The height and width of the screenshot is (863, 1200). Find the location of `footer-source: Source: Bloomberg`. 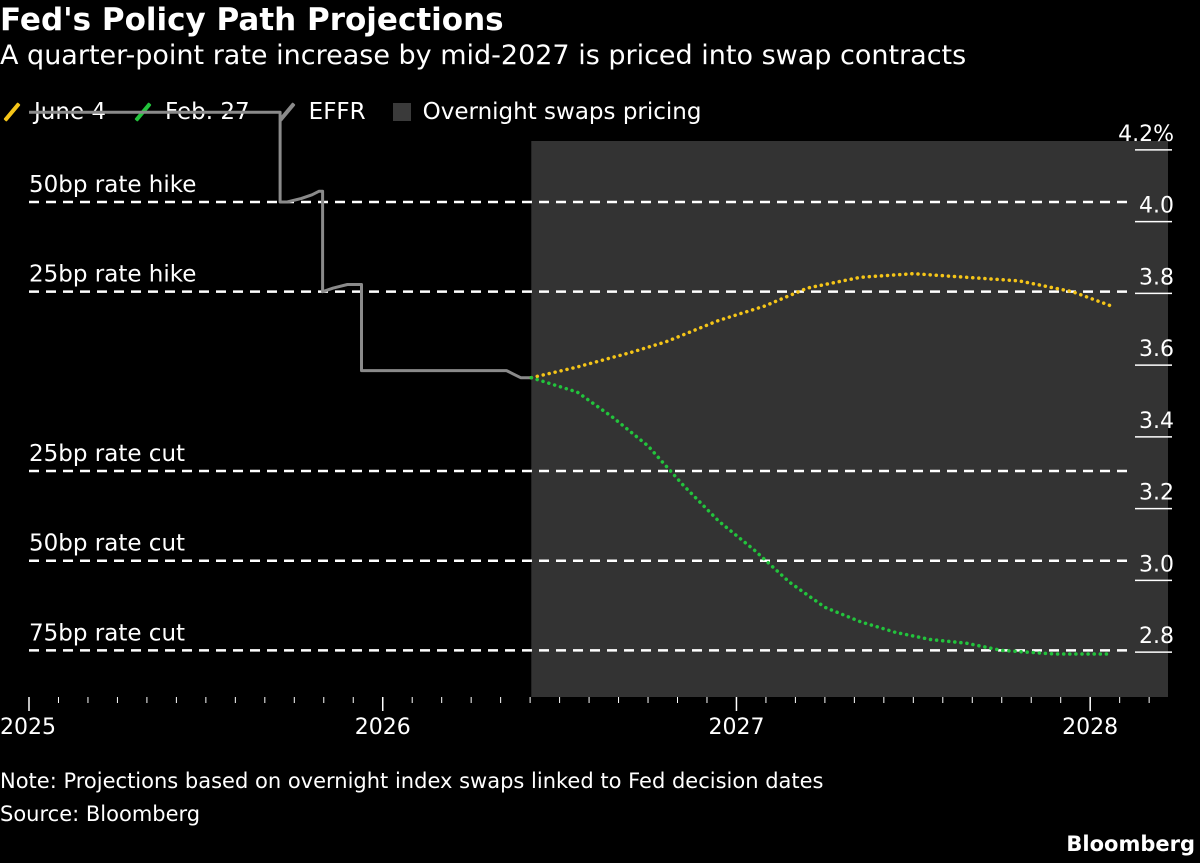

footer-source: Source: Bloomberg is located at coordinates (100, 814).